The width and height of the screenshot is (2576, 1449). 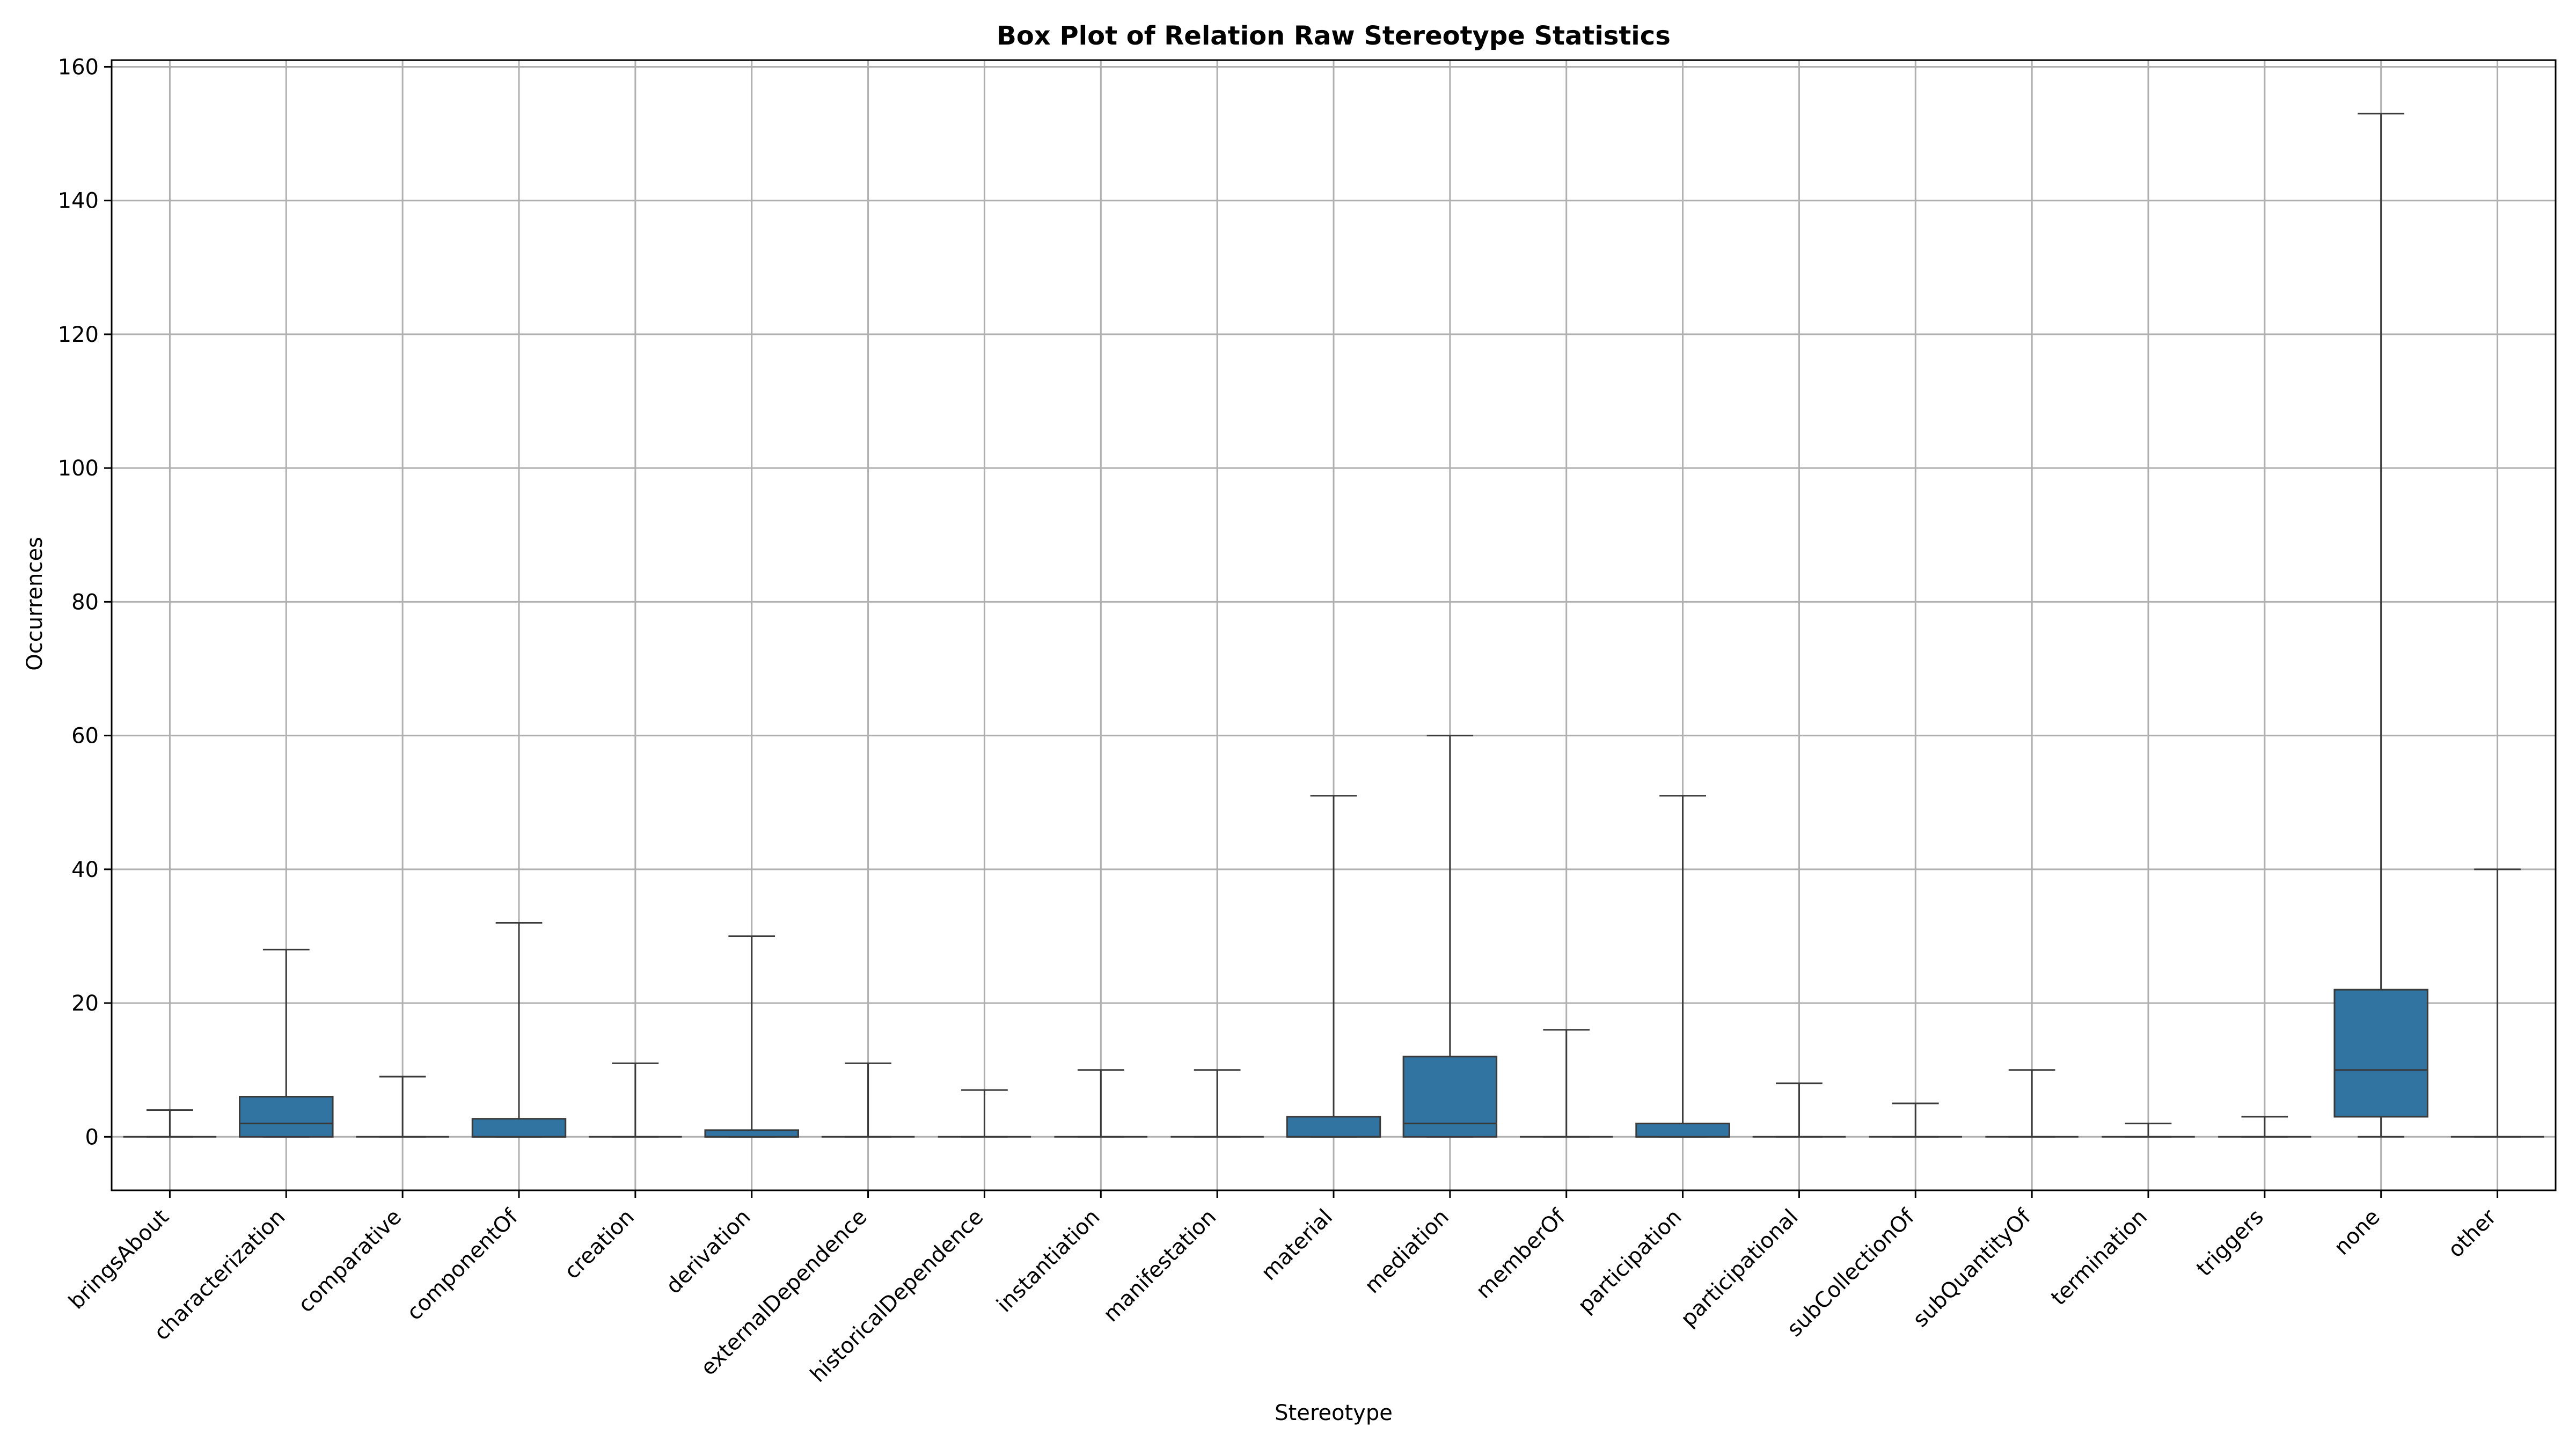 I want to click on y-tick-label: 80, so click(x=85, y=602).